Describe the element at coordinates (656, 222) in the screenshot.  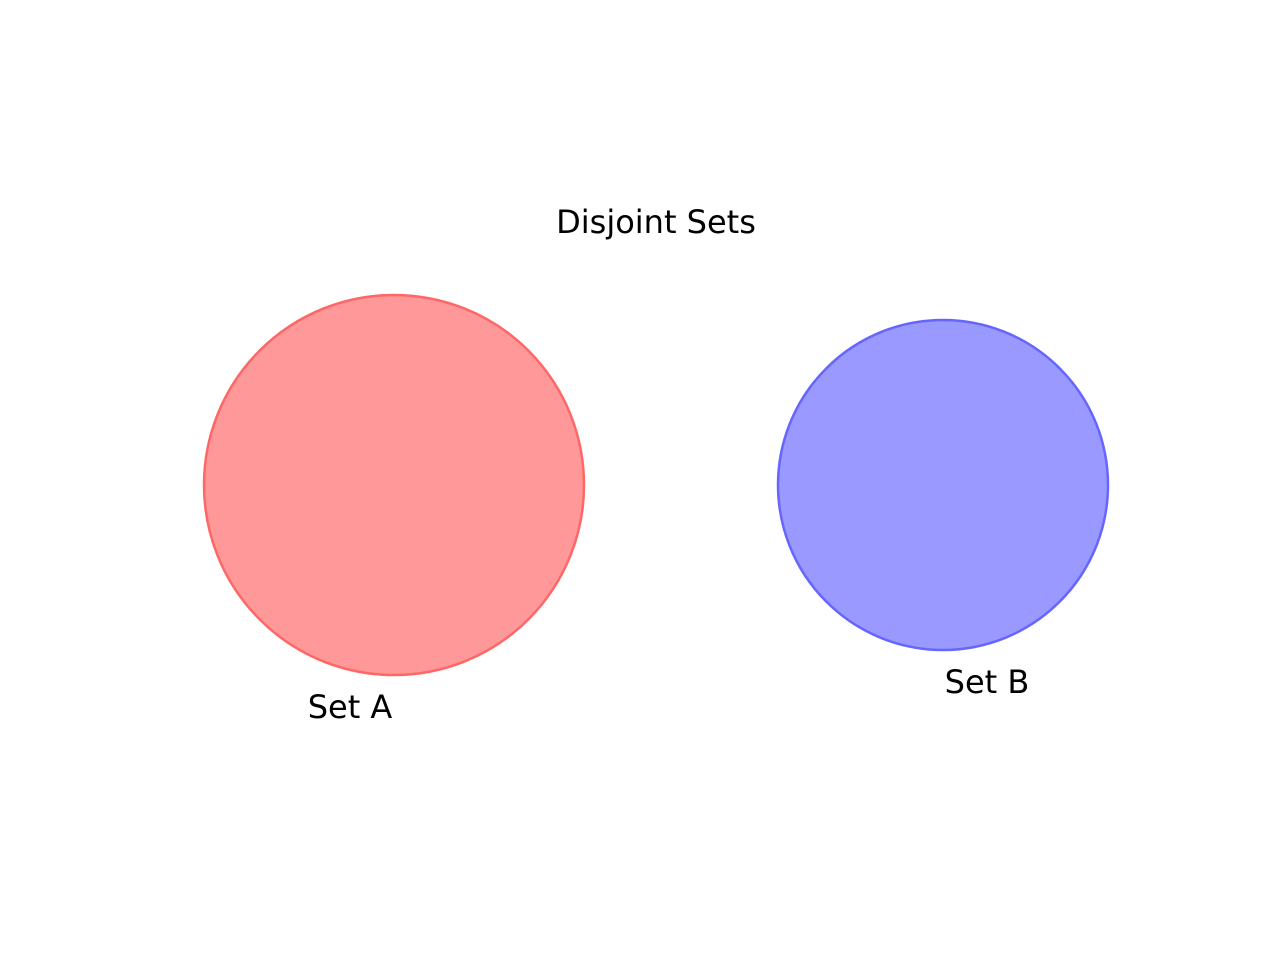
I see `diagram-title: Disjoint Sets` at that location.